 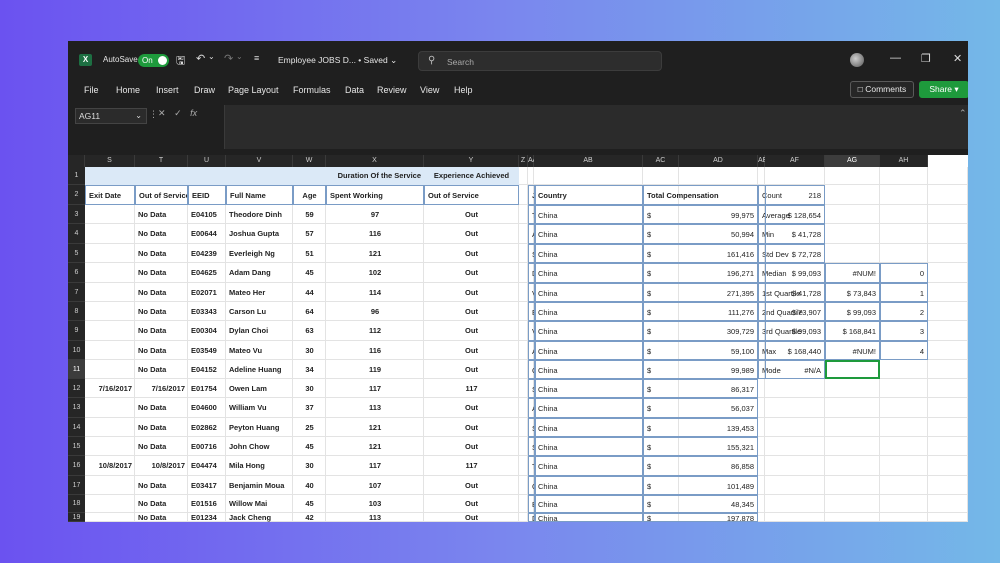 I want to click on job-title-cell: Engineering Manager, so click(x=532, y=311).